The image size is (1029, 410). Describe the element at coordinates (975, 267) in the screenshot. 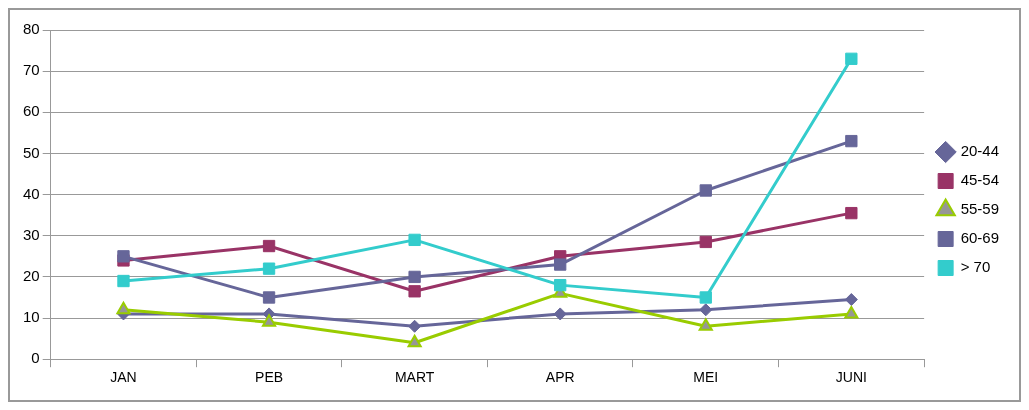

I see `legend-label: > 70` at that location.